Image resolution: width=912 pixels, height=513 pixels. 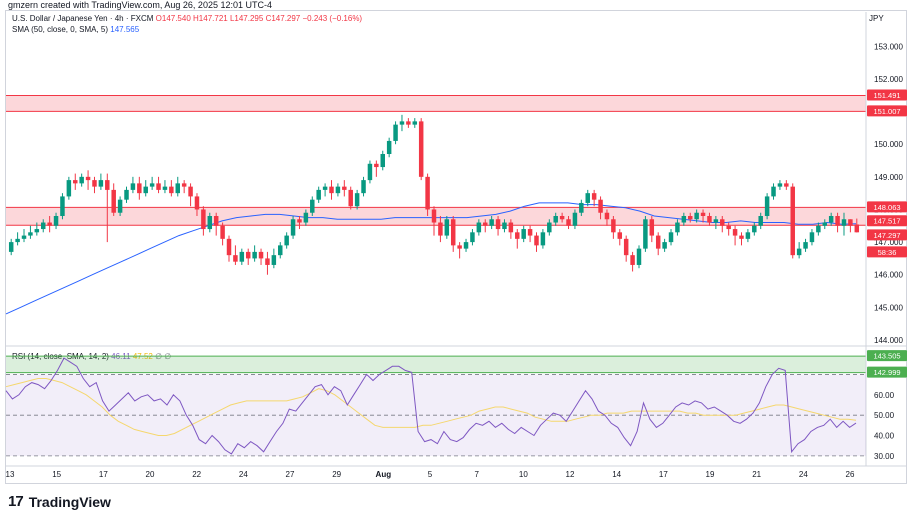 I want to click on tradingview-brand: 17 TradingView, so click(x=59, y=501).